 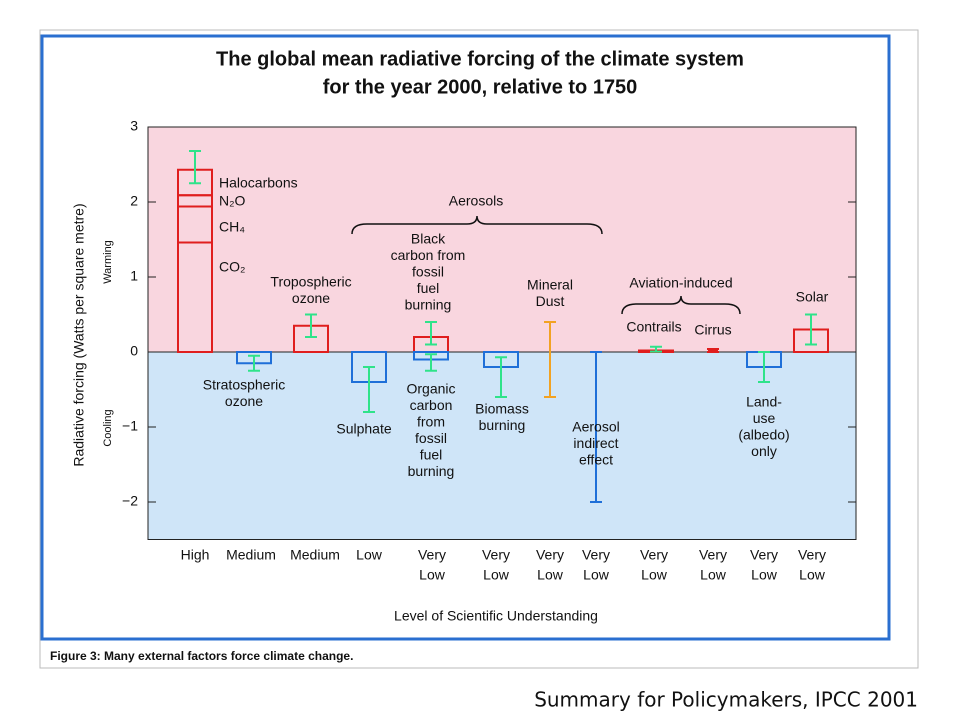 What do you see at coordinates (244, 385) in the screenshot?
I see `item-label: Stratospheric` at bounding box center [244, 385].